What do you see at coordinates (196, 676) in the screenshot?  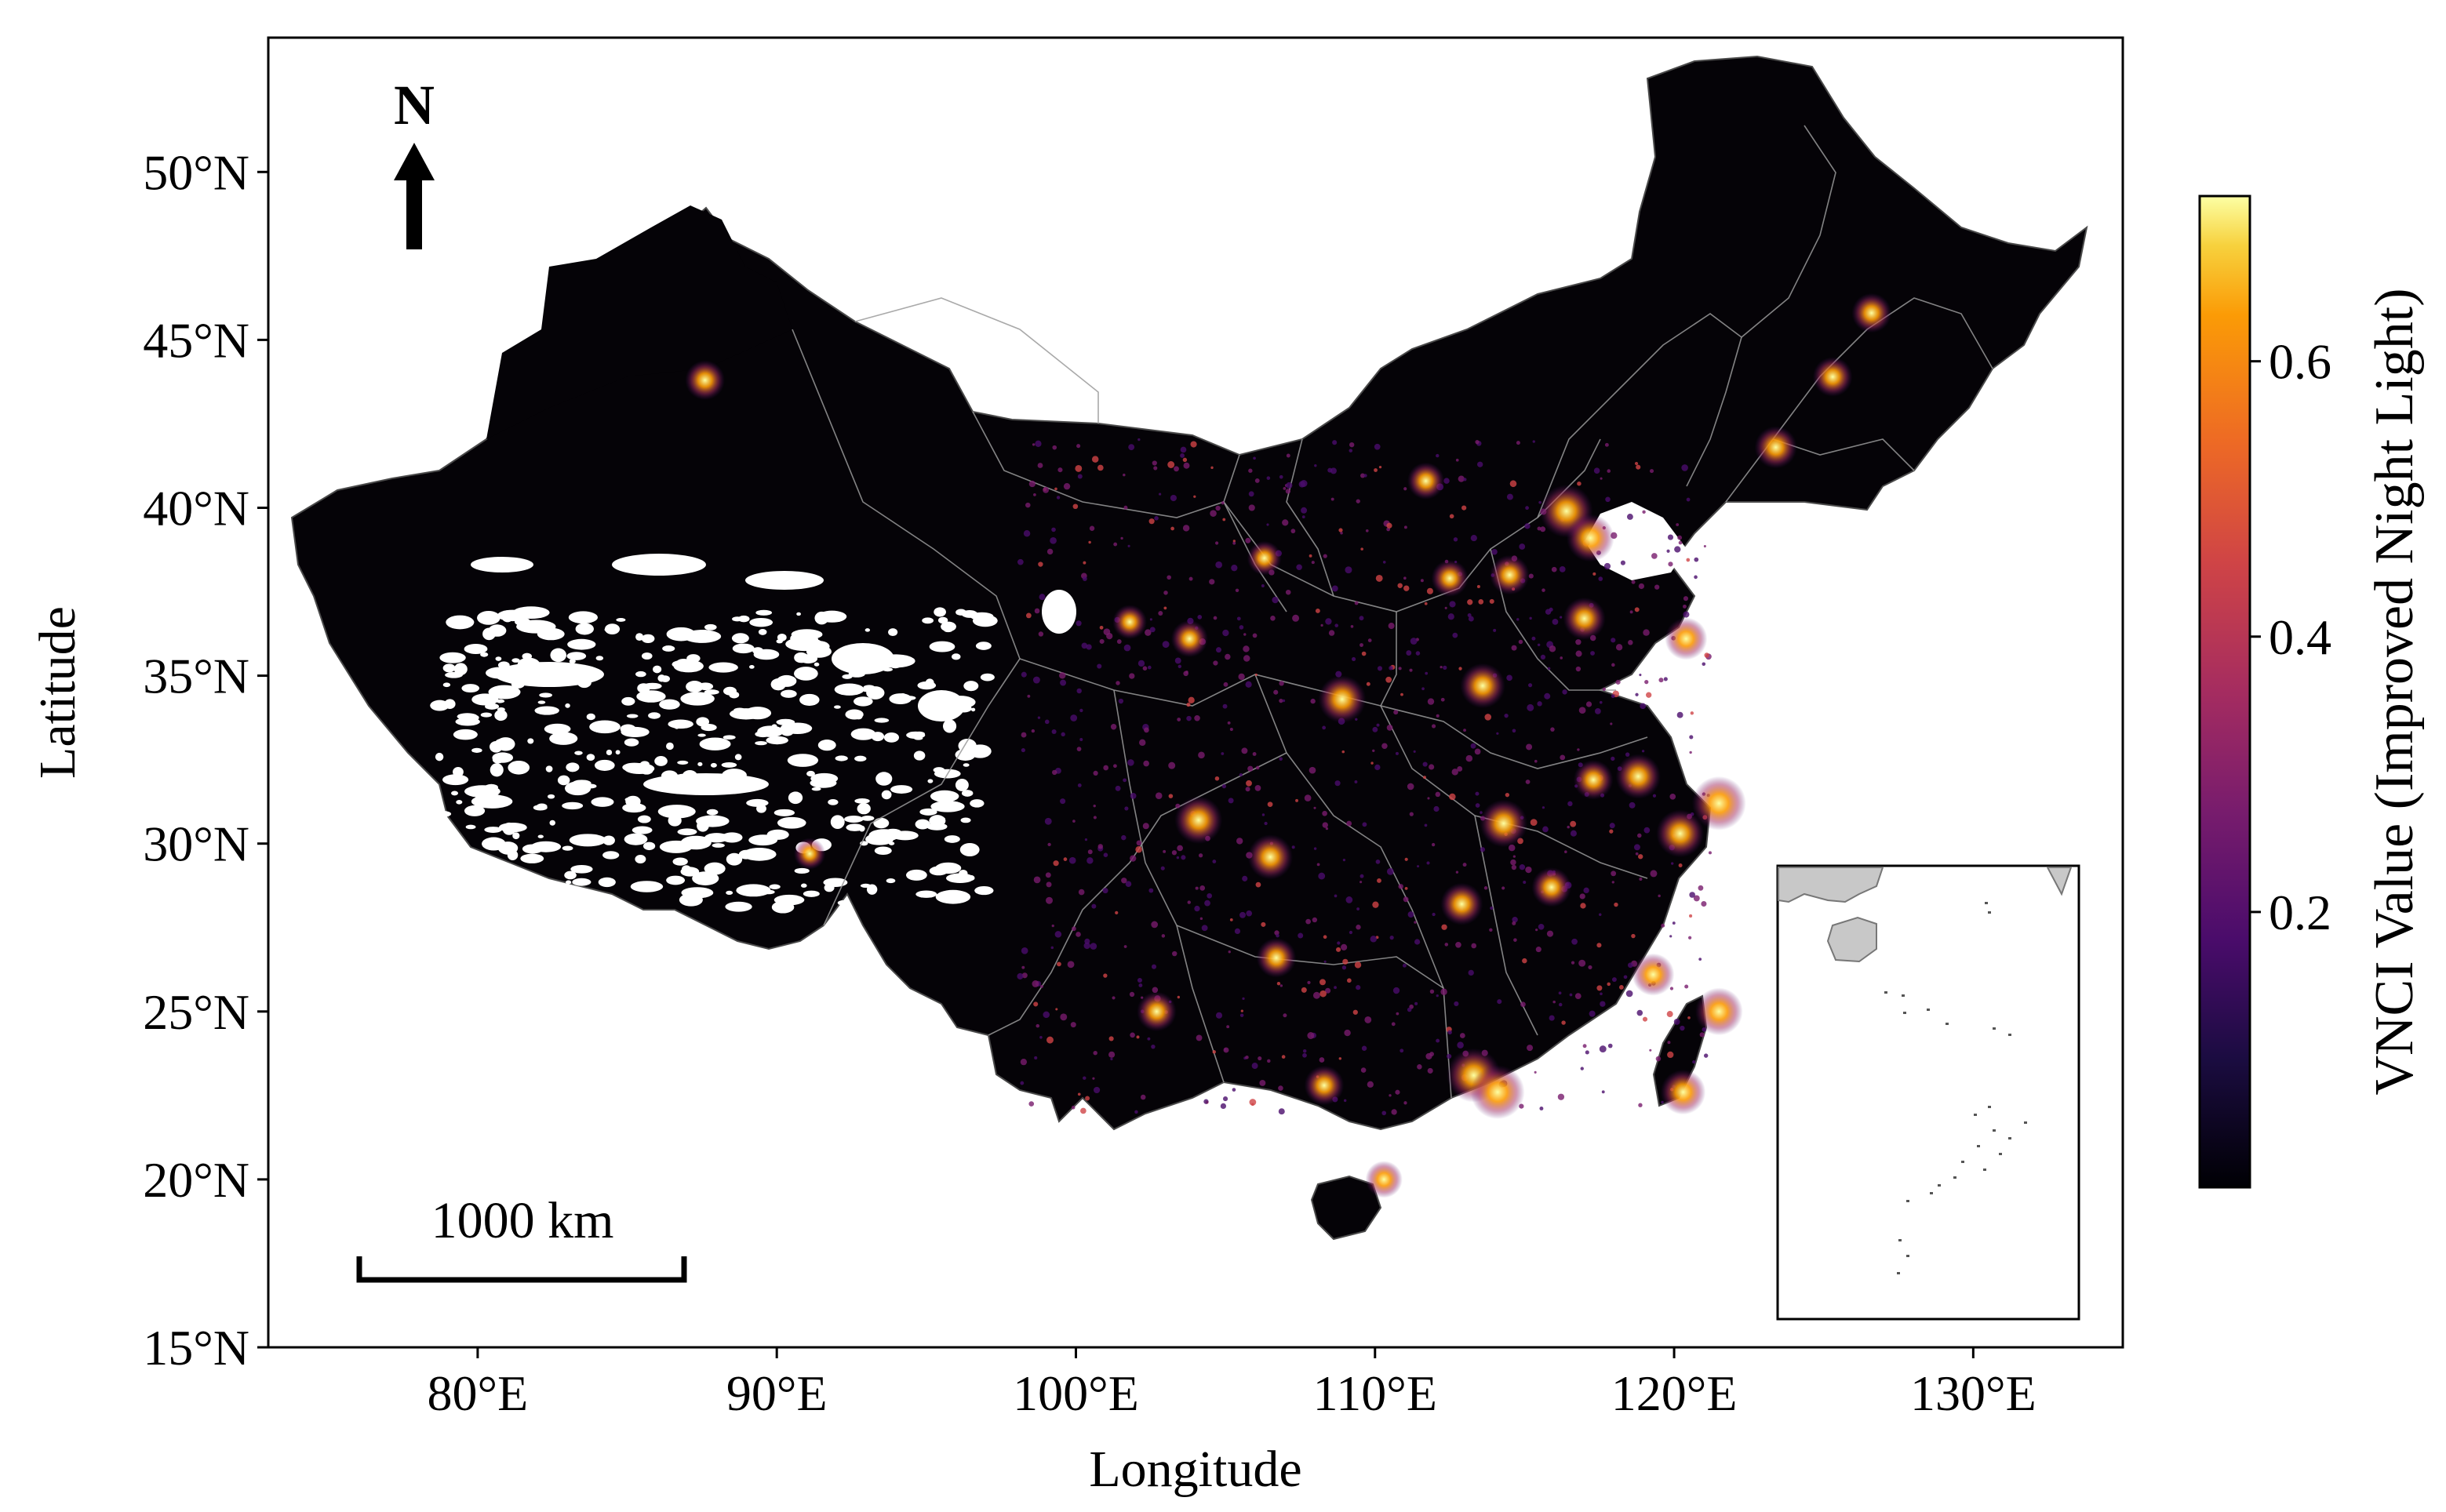 I see `y-tick-label: 35°N` at bounding box center [196, 676].